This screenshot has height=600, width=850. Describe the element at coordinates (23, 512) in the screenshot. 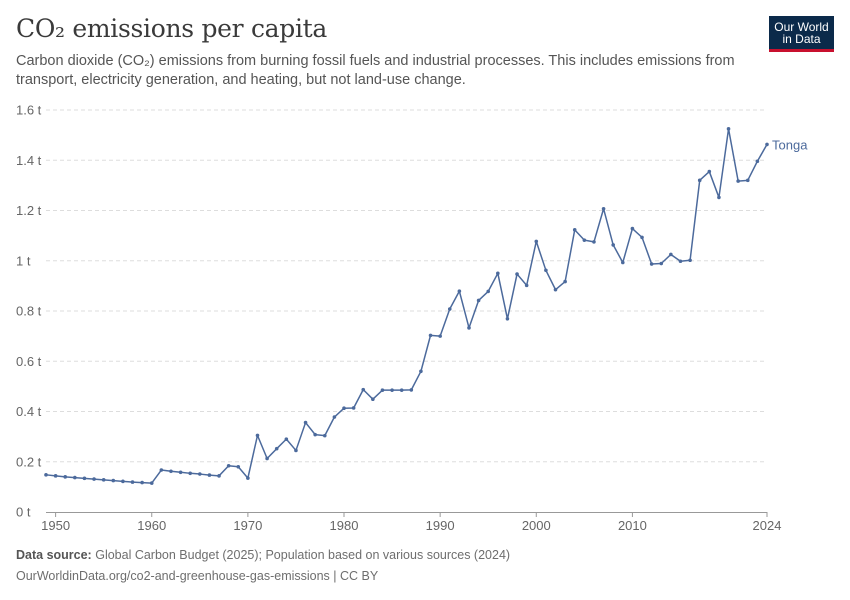

I see `y-tick-label: 0 t` at that location.